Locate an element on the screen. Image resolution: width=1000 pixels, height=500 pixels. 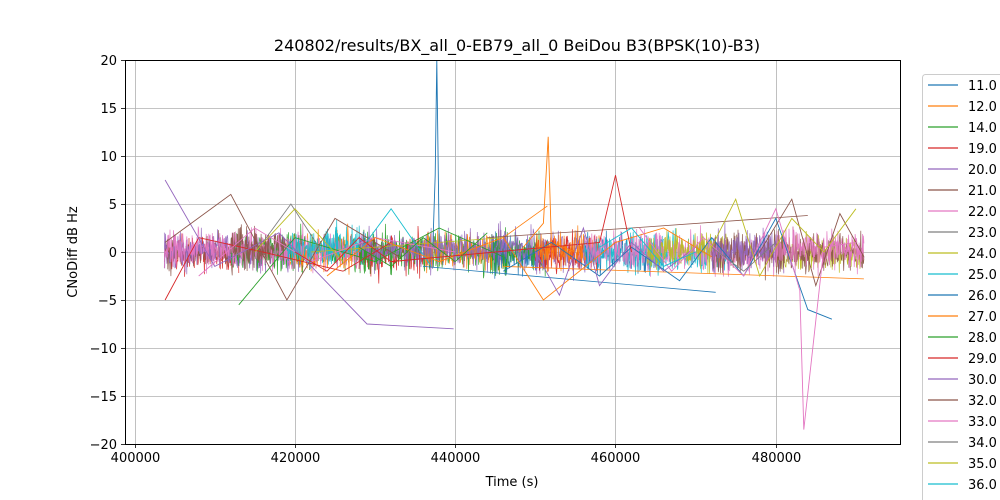
legend-label: 23.0 is located at coordinates (982, 233).